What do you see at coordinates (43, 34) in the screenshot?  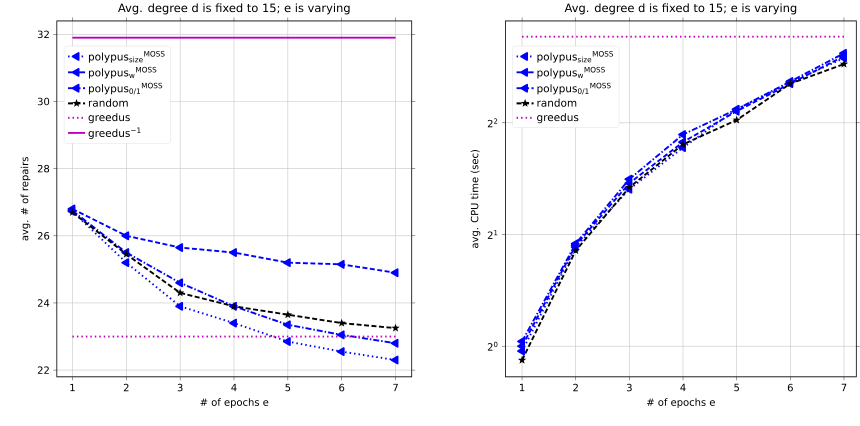 I see `y-tick-label: 32` at bounding box center [43, 34].